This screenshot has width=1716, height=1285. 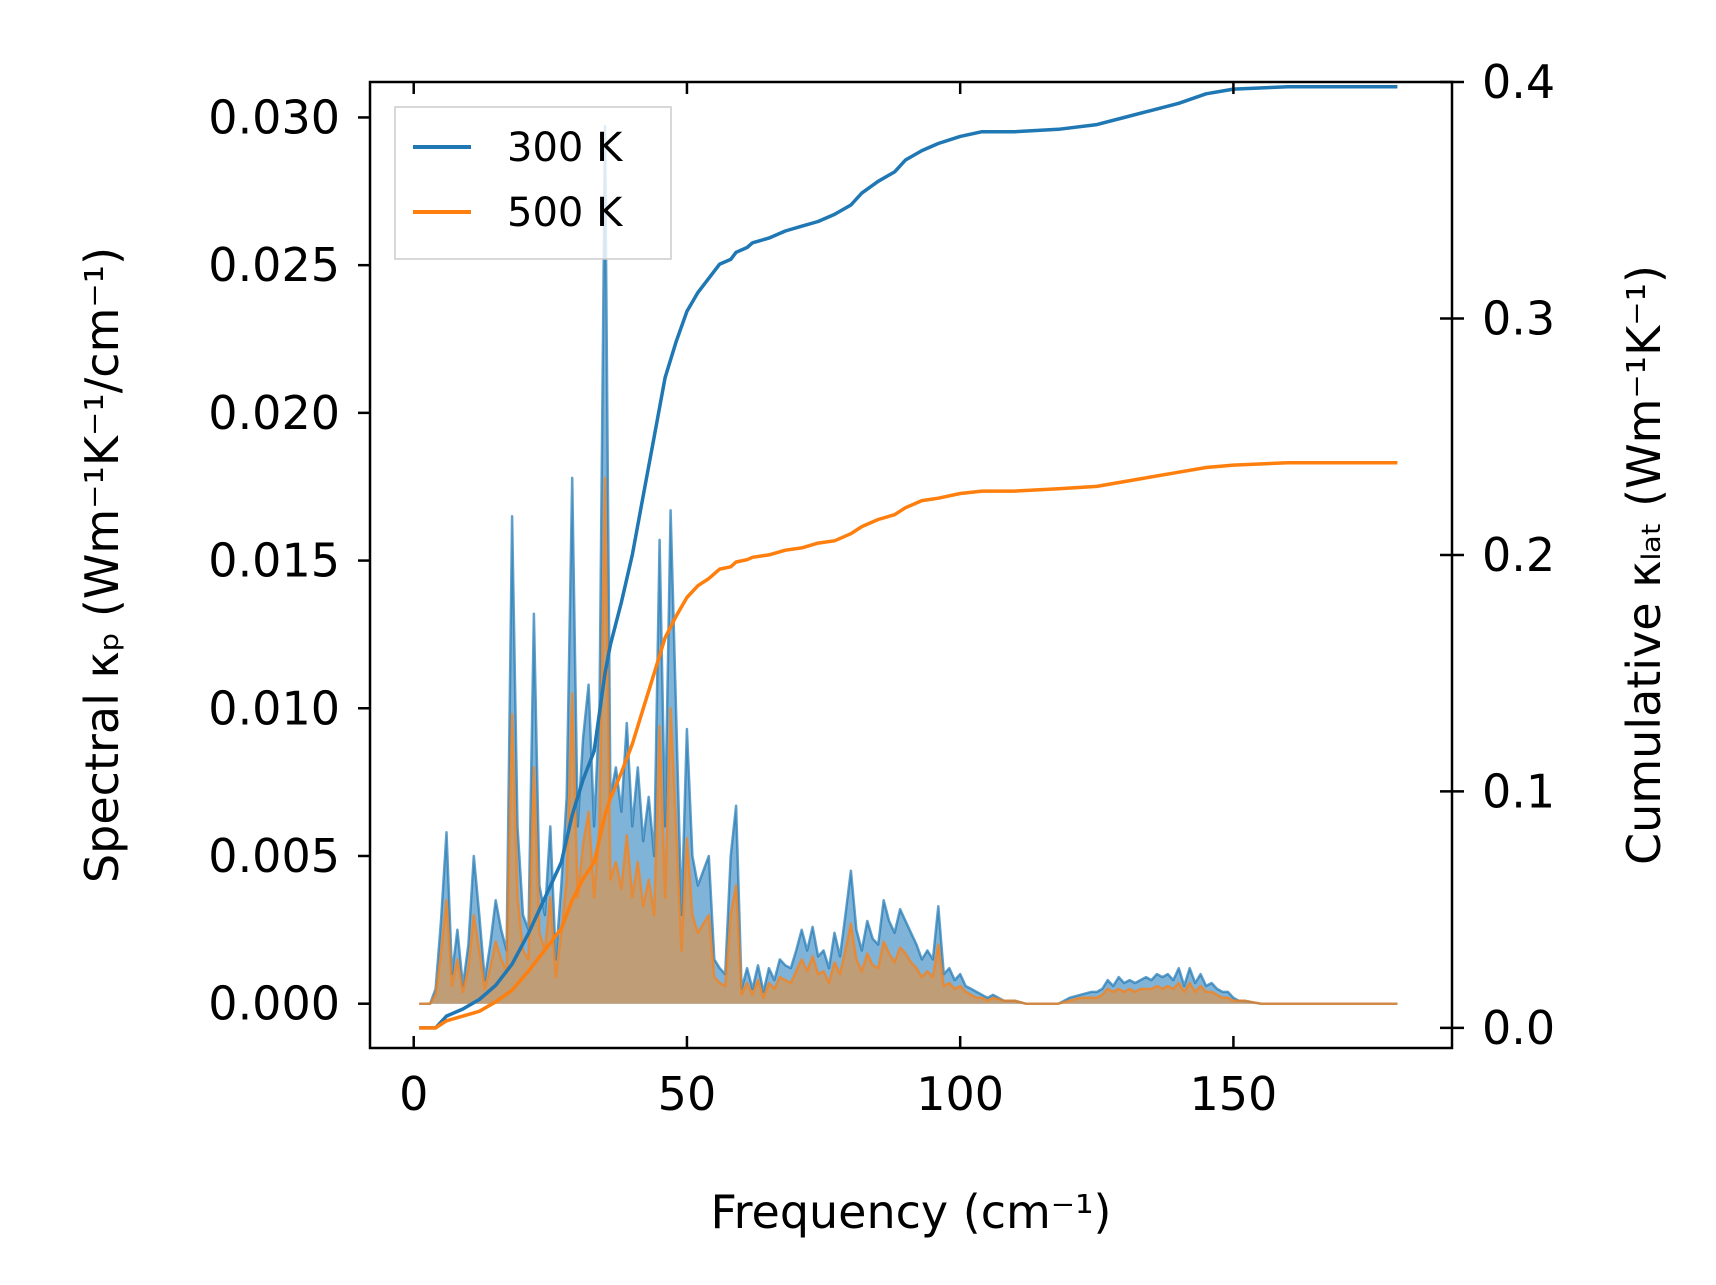 What do you see at coordinates (274, 1004) in the screenshot?
I see `y-left-tick-label: 0.000` at bounding box center [274, 1004].